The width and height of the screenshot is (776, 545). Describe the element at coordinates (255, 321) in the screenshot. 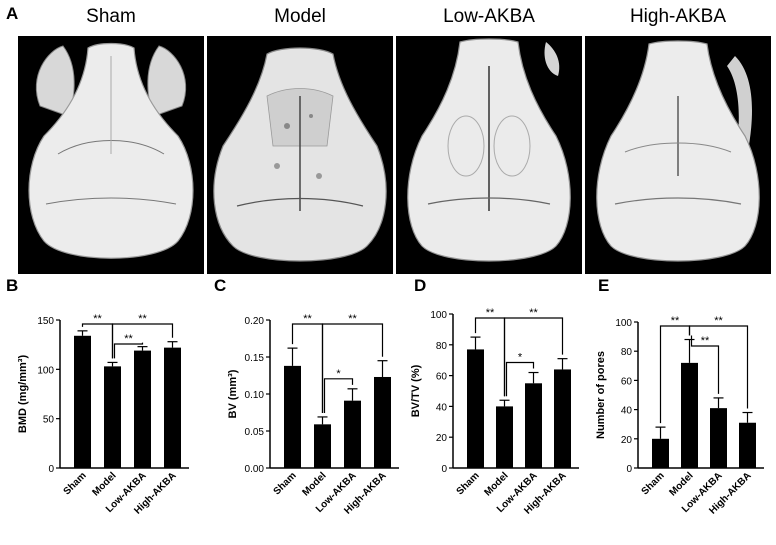

I see `y-tick-label: 0.20` at that location.